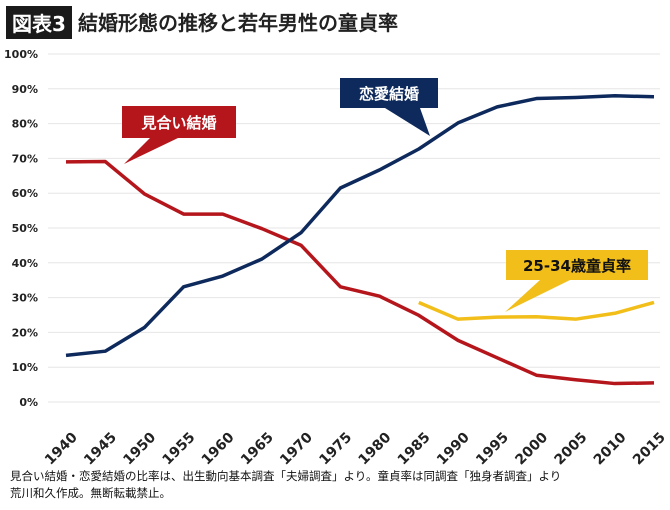  I want to click on y-tick-label: 40%, so click(25, 263).